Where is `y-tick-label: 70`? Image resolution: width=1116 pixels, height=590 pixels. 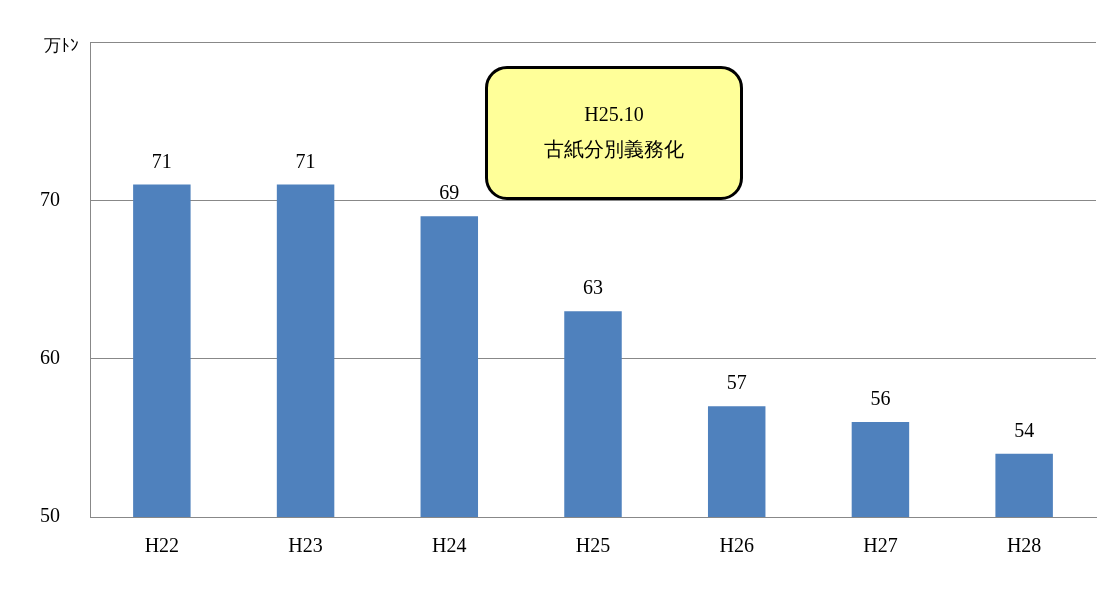
y-tick-label: 70 is located at coordinates (50, 198).